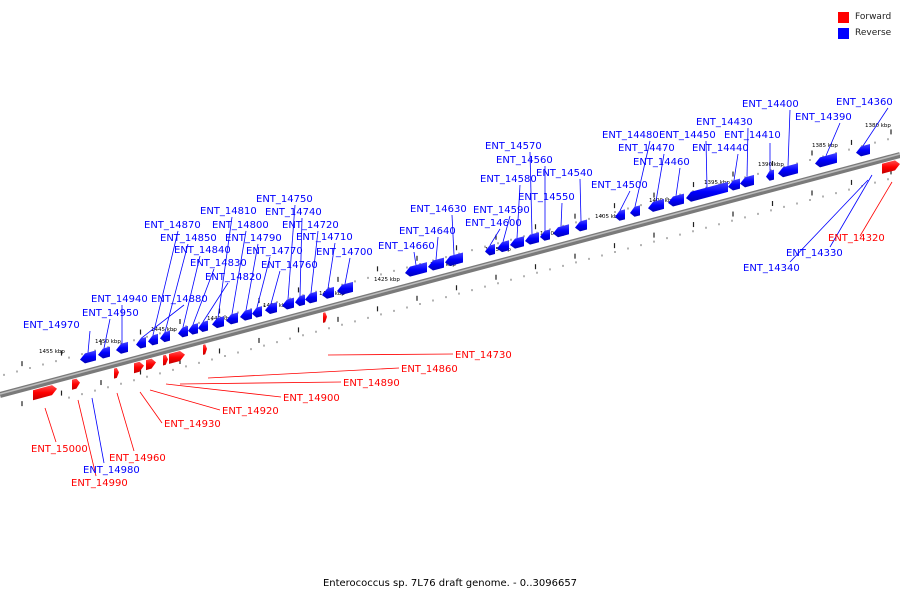 The image size is (900, 604). What do you see at coordinates (864, 102) in the screenshot?
I see `gene-label: ENT_14360` at bounding box center [864, 102].